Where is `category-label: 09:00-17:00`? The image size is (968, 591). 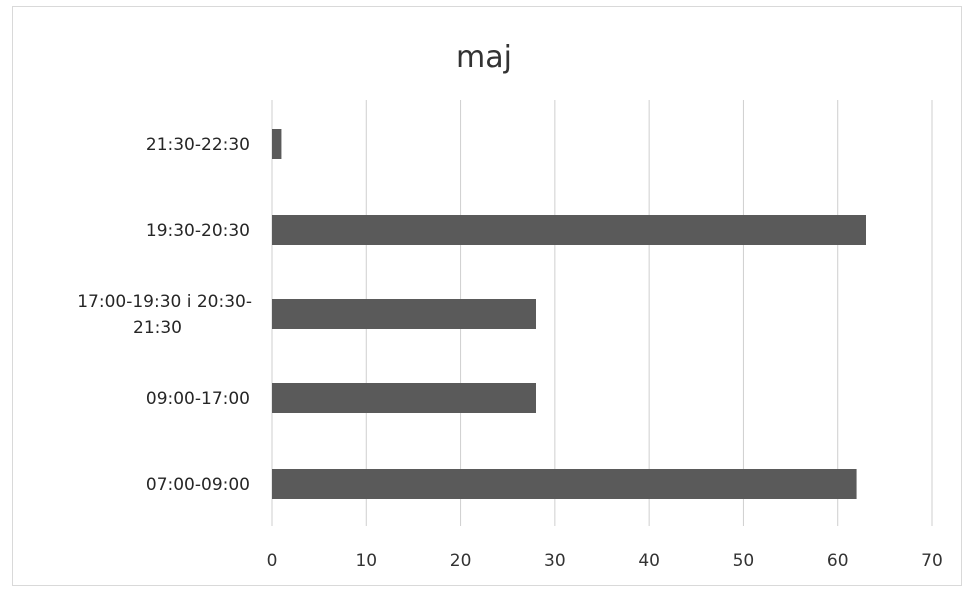
category-label: 09:00-17:00 is located at coordinates (198, 399).